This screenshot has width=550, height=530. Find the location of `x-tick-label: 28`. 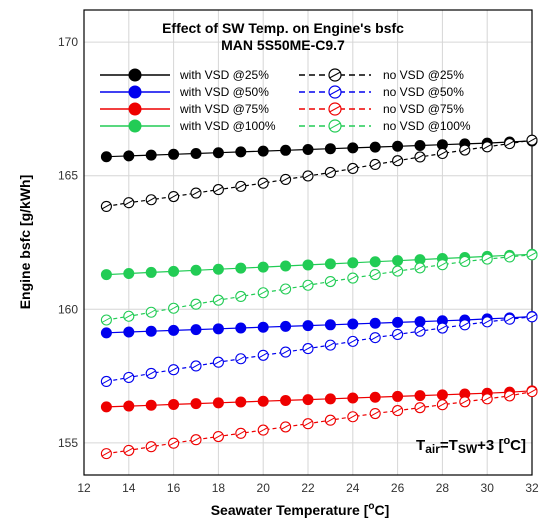

x-tick-label: 28 is located at coordinates (443, 488).